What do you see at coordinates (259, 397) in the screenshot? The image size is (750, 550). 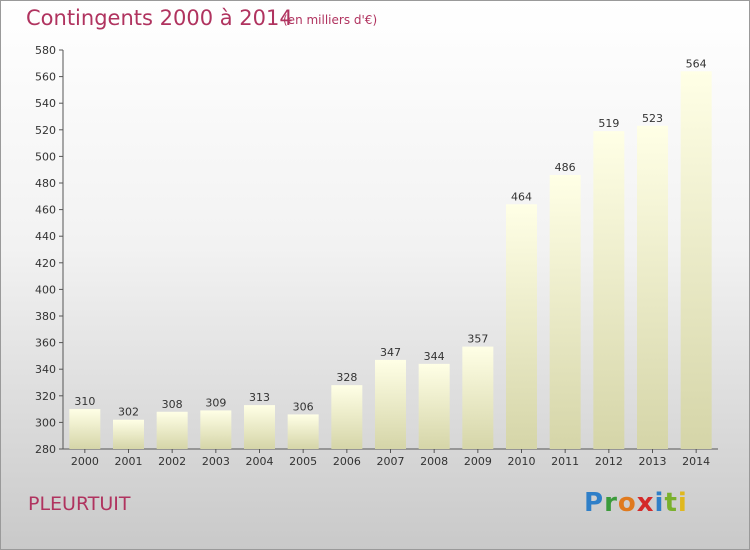 I see `data-label: 313` at bounding box center [259, 397].